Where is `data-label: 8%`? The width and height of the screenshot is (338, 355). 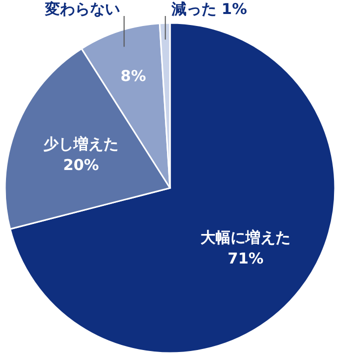
data-label: 8% is located at coordinates (133, 76).